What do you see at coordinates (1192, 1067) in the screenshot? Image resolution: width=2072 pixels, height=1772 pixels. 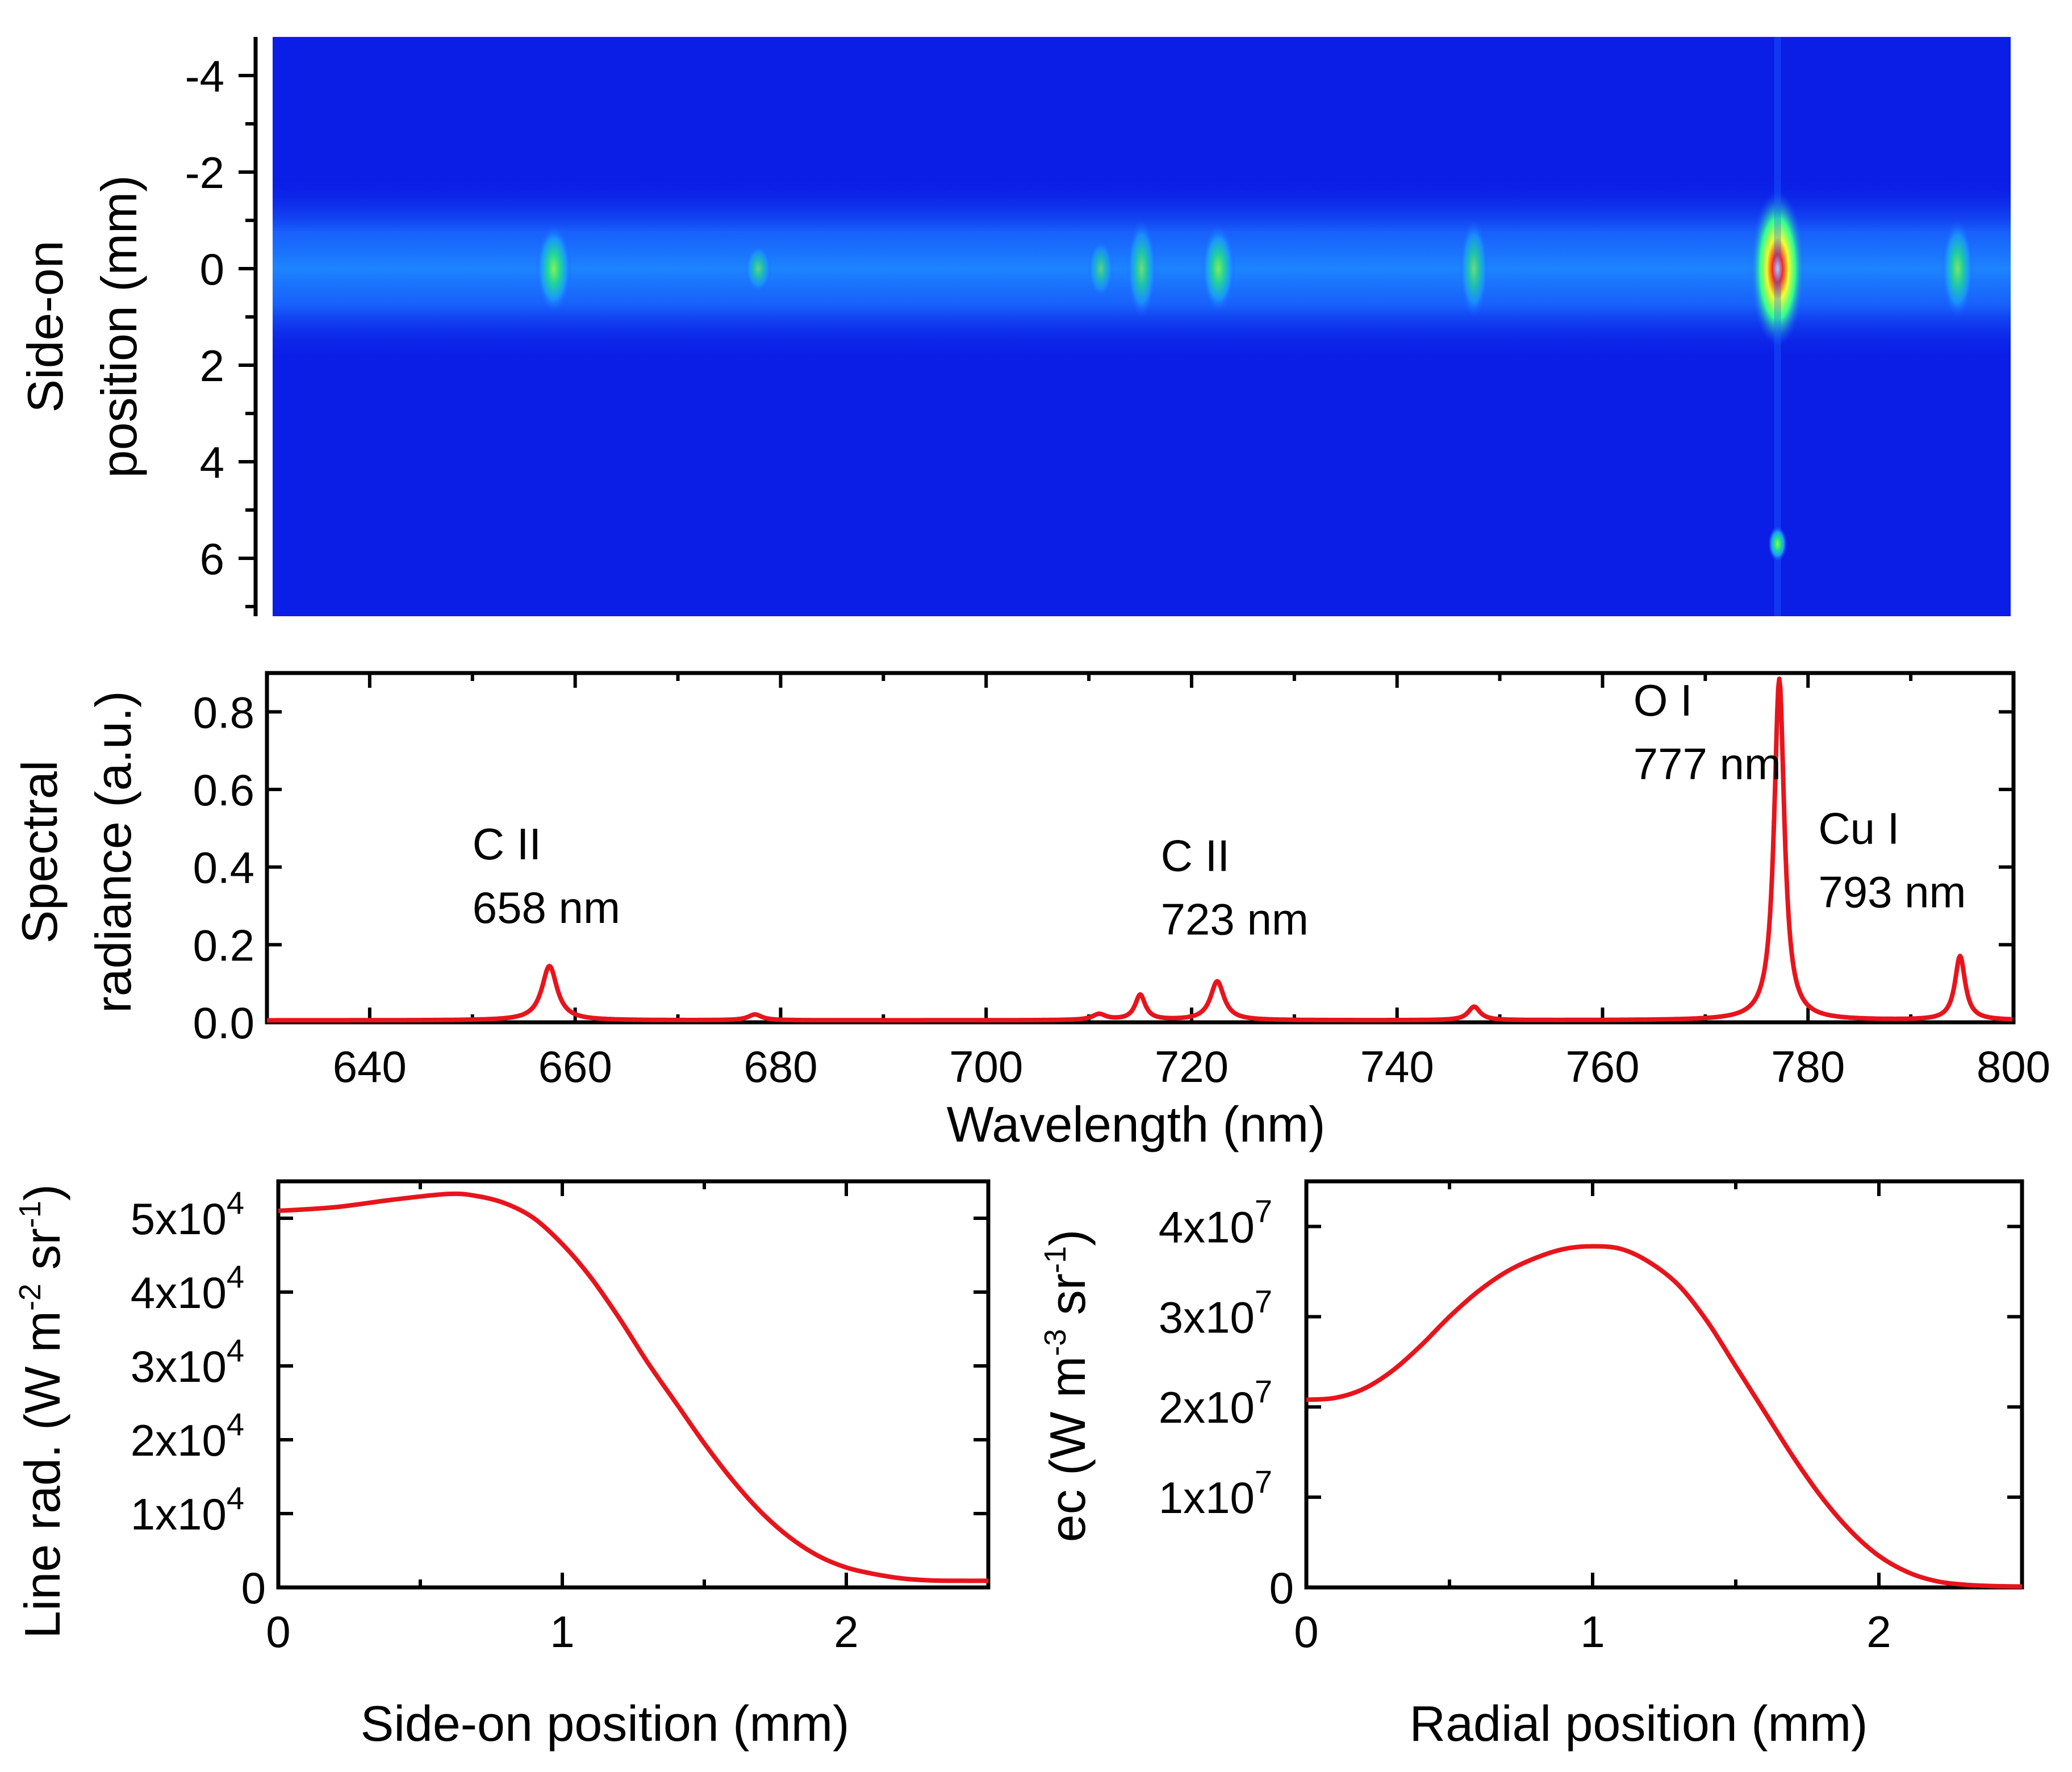 I see `spectrum-xtick-label: 720` at bounding box center [1192, 1067].